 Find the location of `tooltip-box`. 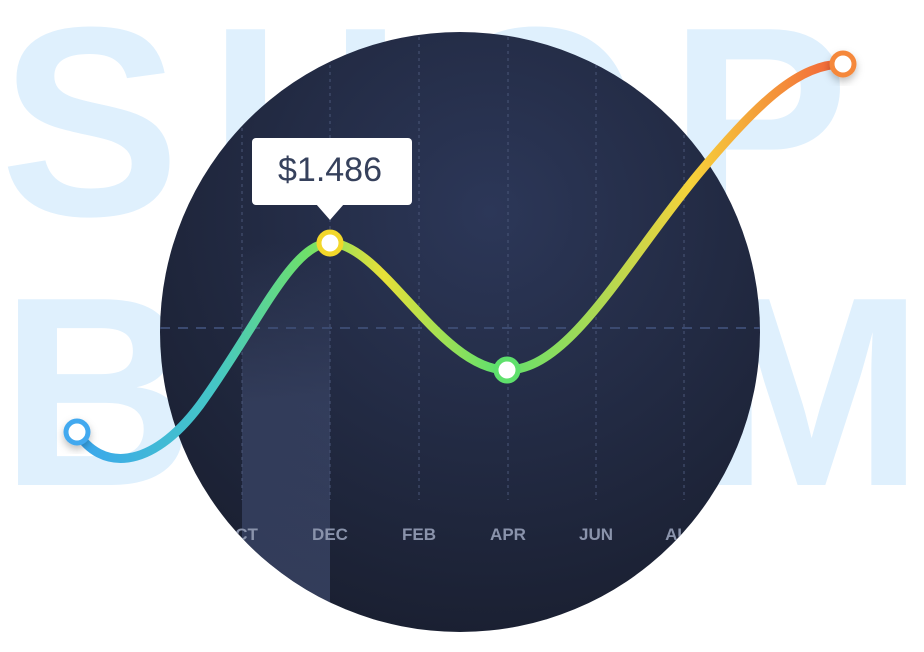

tooltip-box is located at coordinates (332, 171).